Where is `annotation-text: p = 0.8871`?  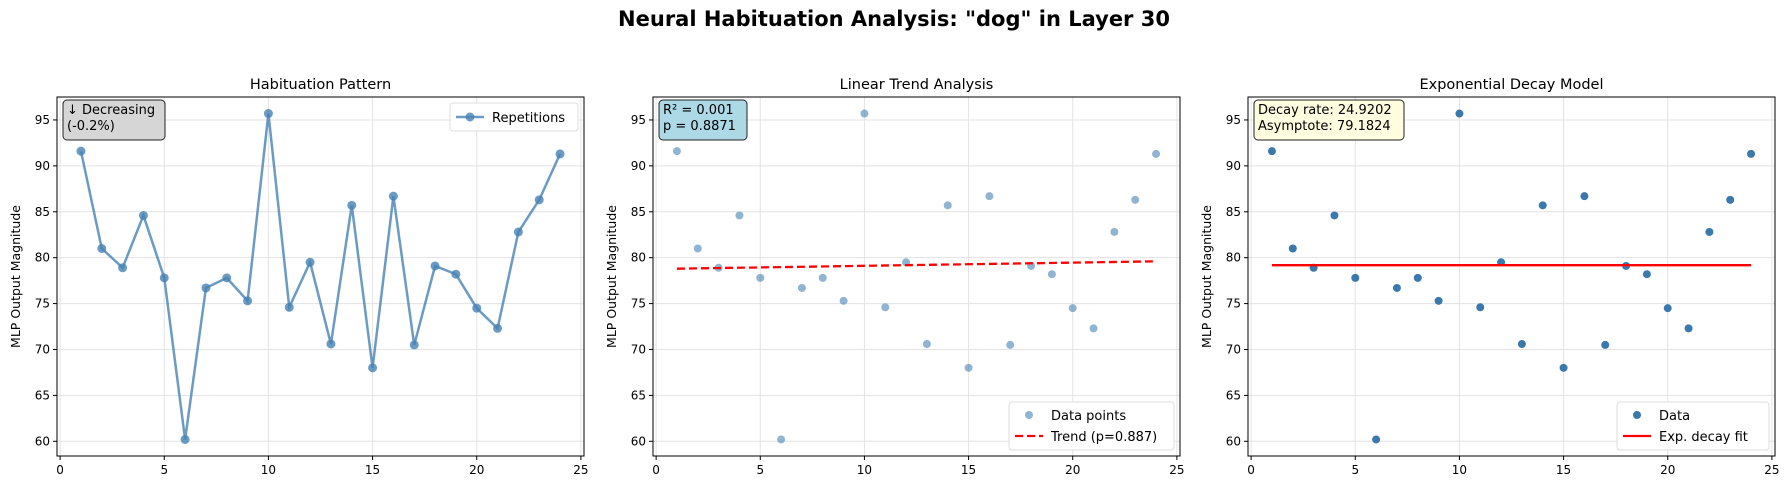
annotation-text: p = 0.8871 is located at coordinates (699, 126).